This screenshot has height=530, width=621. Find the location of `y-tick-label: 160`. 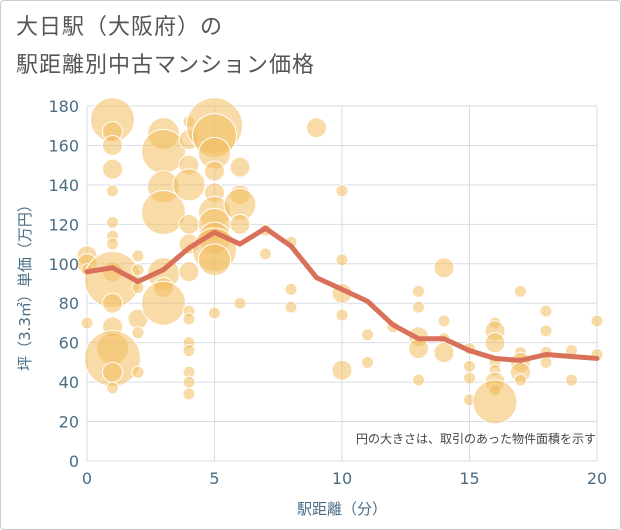

y-tick-label: 160 is located at coordinates (63, 145).